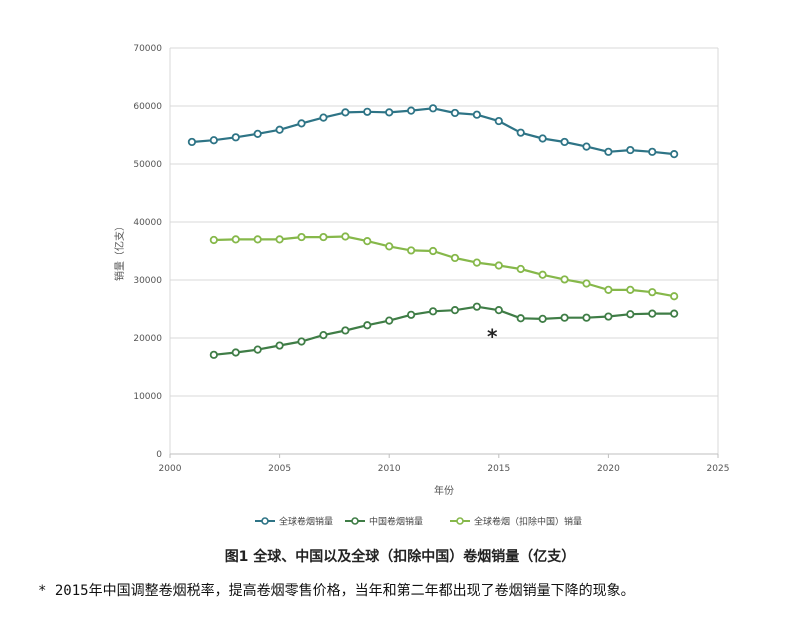 The image size is (800, 618). What do you see at coordinates (147, 165) in the screenshot?
I see `y-tick-label: 50000` at bounding box center [147, 165].